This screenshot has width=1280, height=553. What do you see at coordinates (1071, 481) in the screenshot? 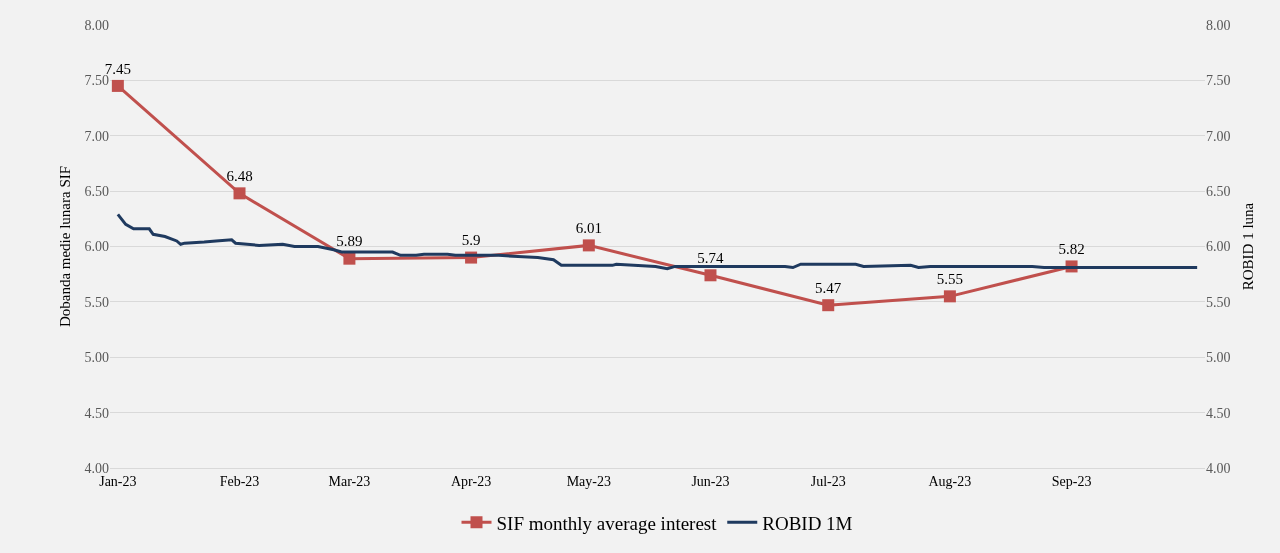
I see `x-tick-label: Sep-23` at bounding box center [1071, 481].